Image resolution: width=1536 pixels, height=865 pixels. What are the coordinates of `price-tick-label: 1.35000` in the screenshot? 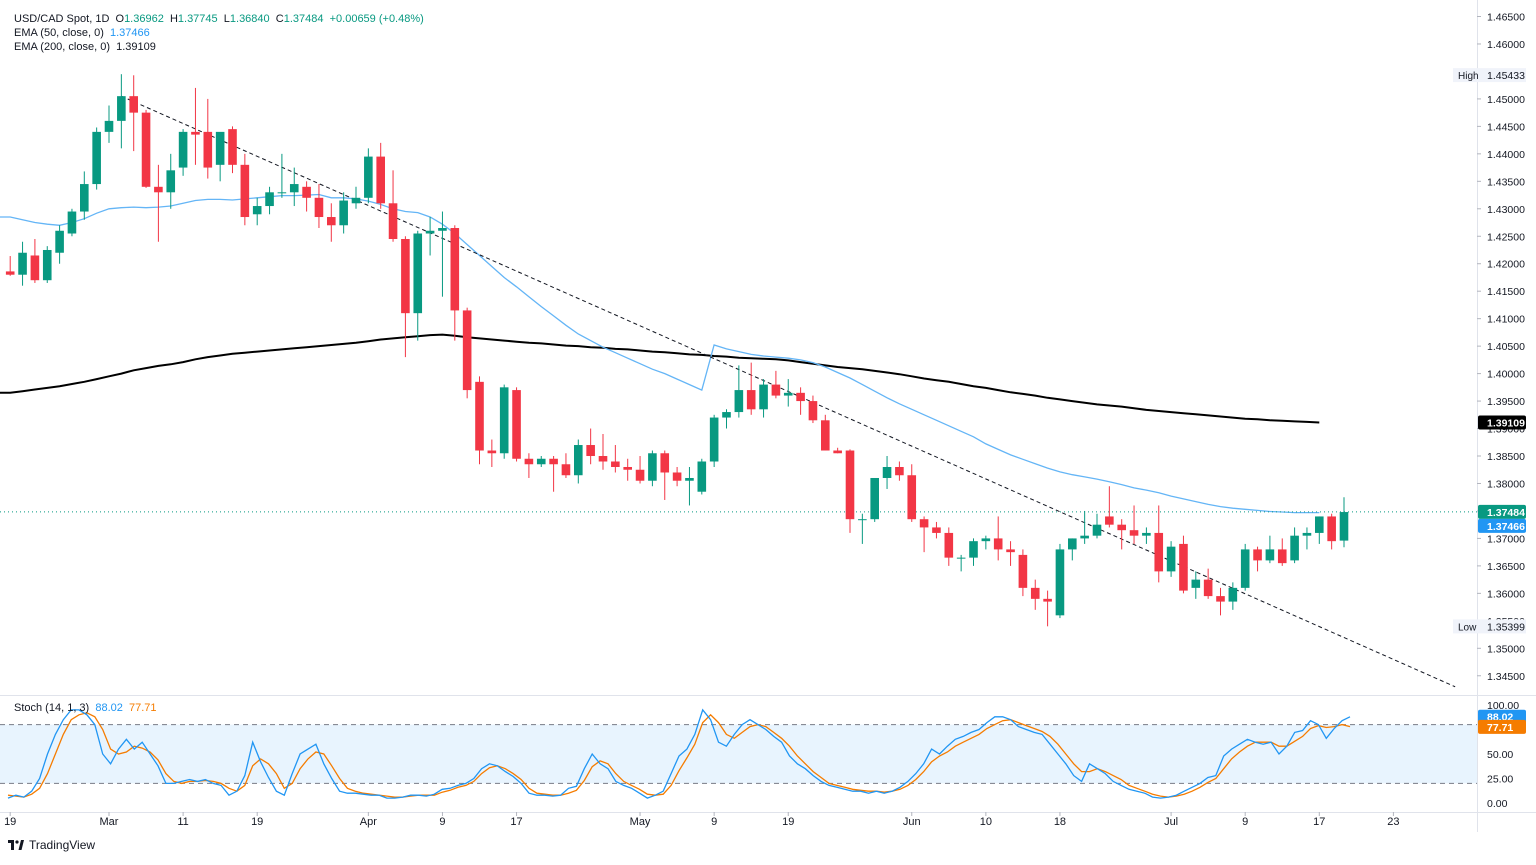 It's located at (1506, 649).